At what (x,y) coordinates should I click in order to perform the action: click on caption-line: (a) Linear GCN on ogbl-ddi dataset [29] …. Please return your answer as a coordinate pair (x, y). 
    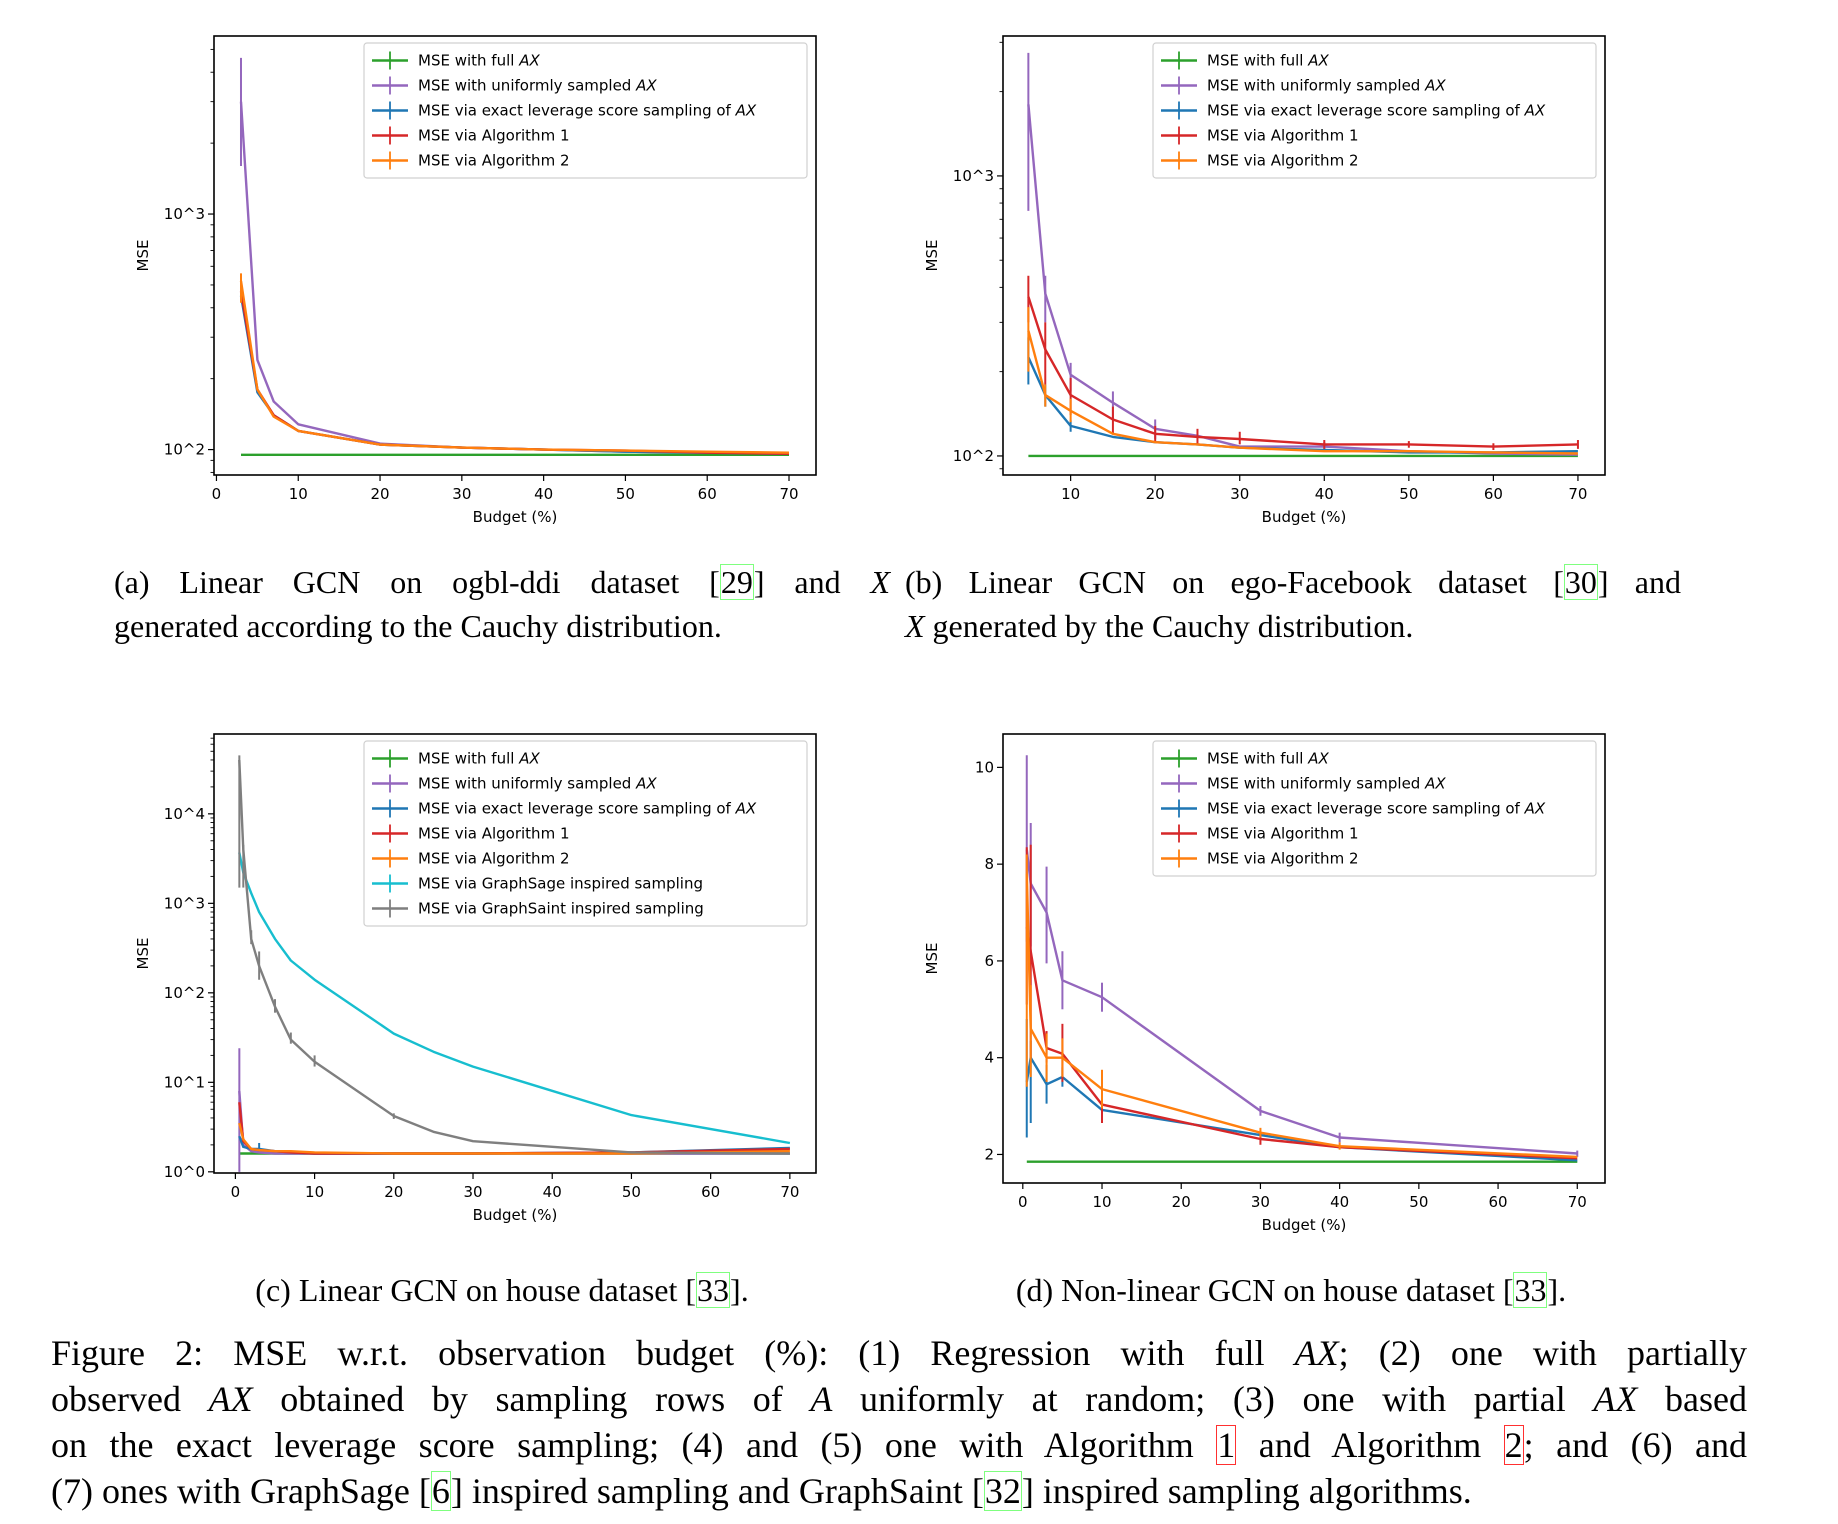
    Looking at the image, I should click on (502, 582).